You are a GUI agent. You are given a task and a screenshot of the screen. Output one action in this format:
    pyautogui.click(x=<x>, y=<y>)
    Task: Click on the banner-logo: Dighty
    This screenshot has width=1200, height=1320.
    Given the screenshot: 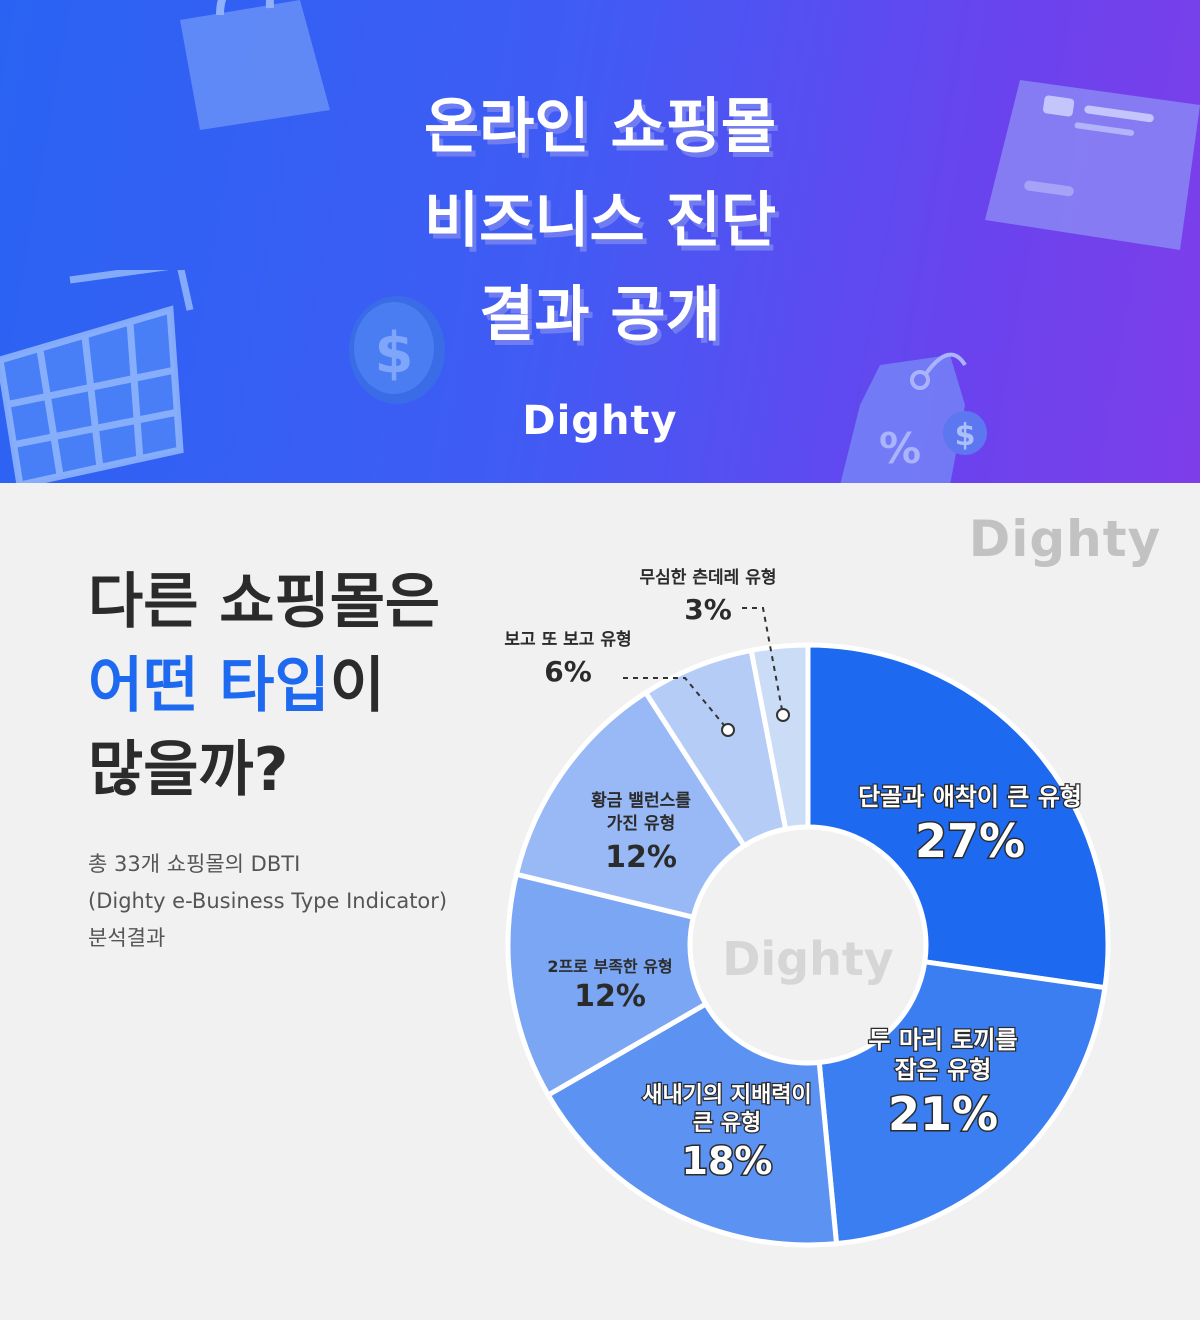 What is the action you would take?
    pyautogui.click(x=600, y=421)
    